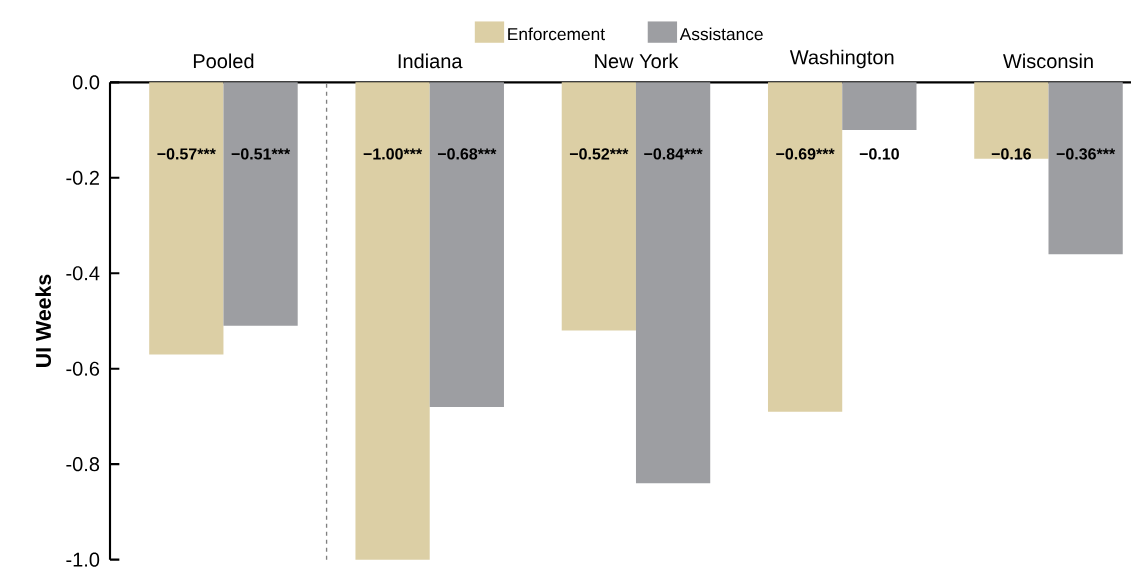  What do you see at coordinates (83, 273) in the screenshot?
I see `y-tick-label: -0.4` at bounding box center [83, 273].